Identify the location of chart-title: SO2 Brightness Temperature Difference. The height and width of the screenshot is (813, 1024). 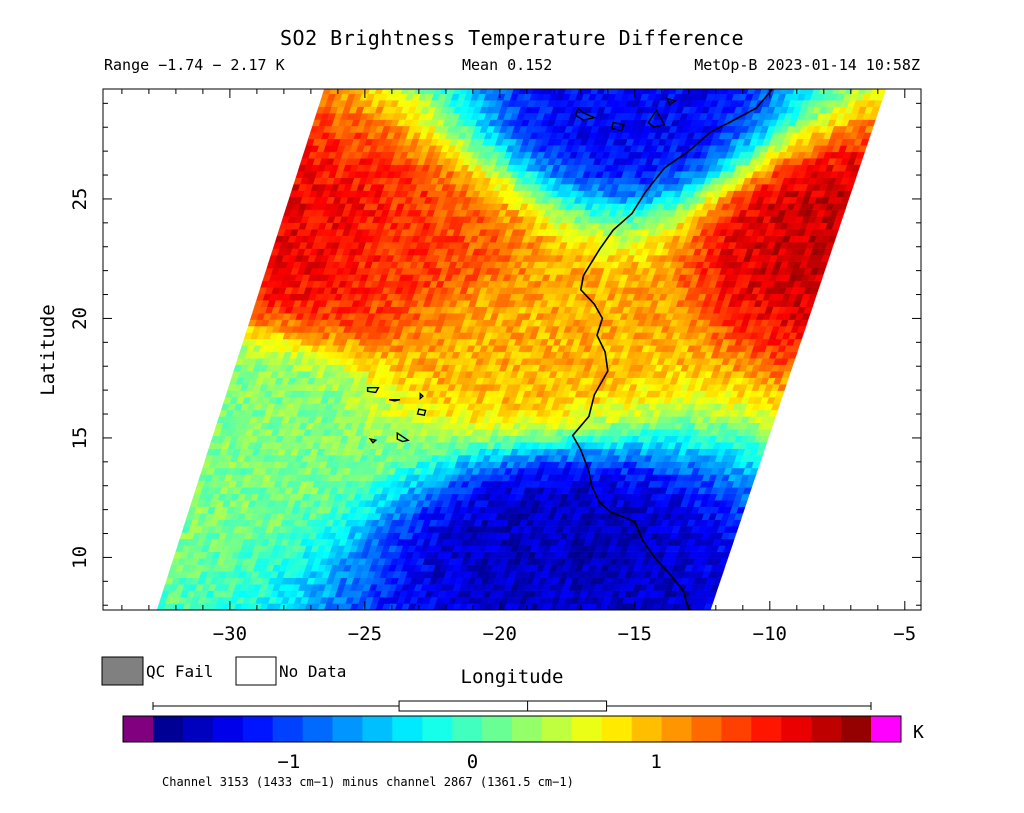
(512, 38).